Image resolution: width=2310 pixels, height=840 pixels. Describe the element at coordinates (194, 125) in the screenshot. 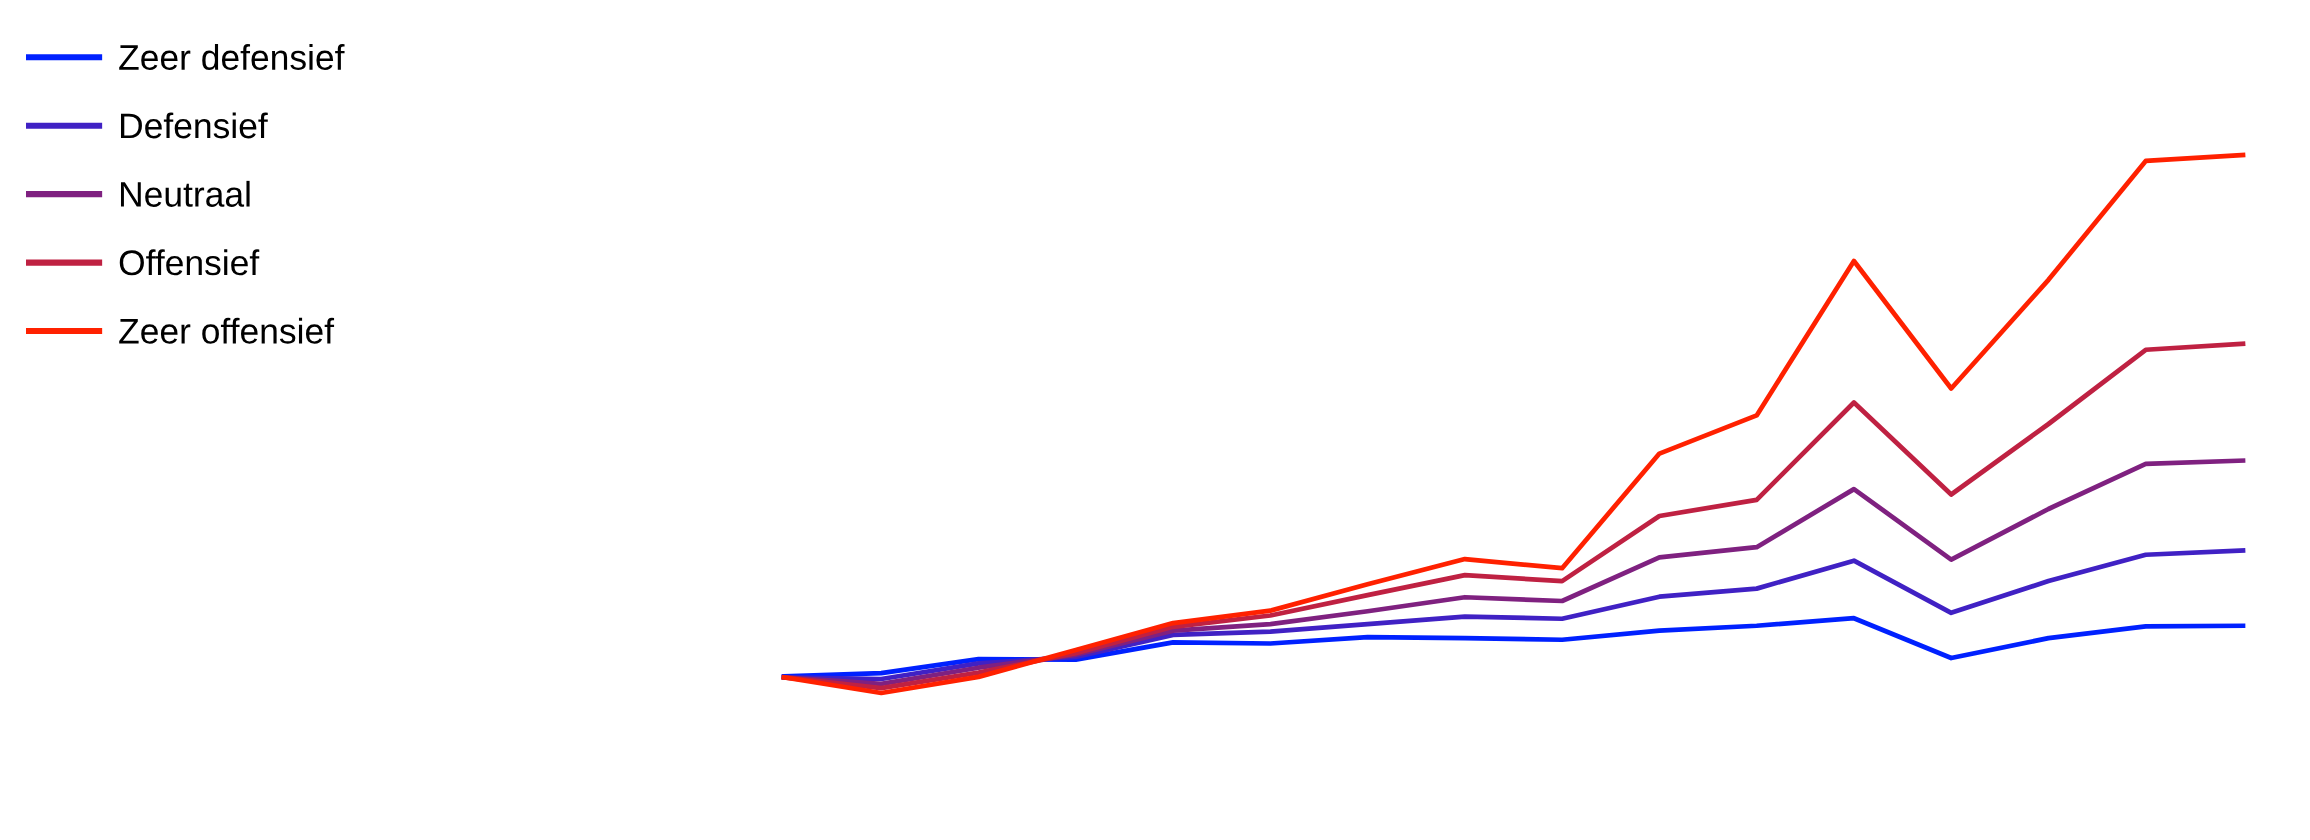

I see `legend-label: Defensief` at that location.